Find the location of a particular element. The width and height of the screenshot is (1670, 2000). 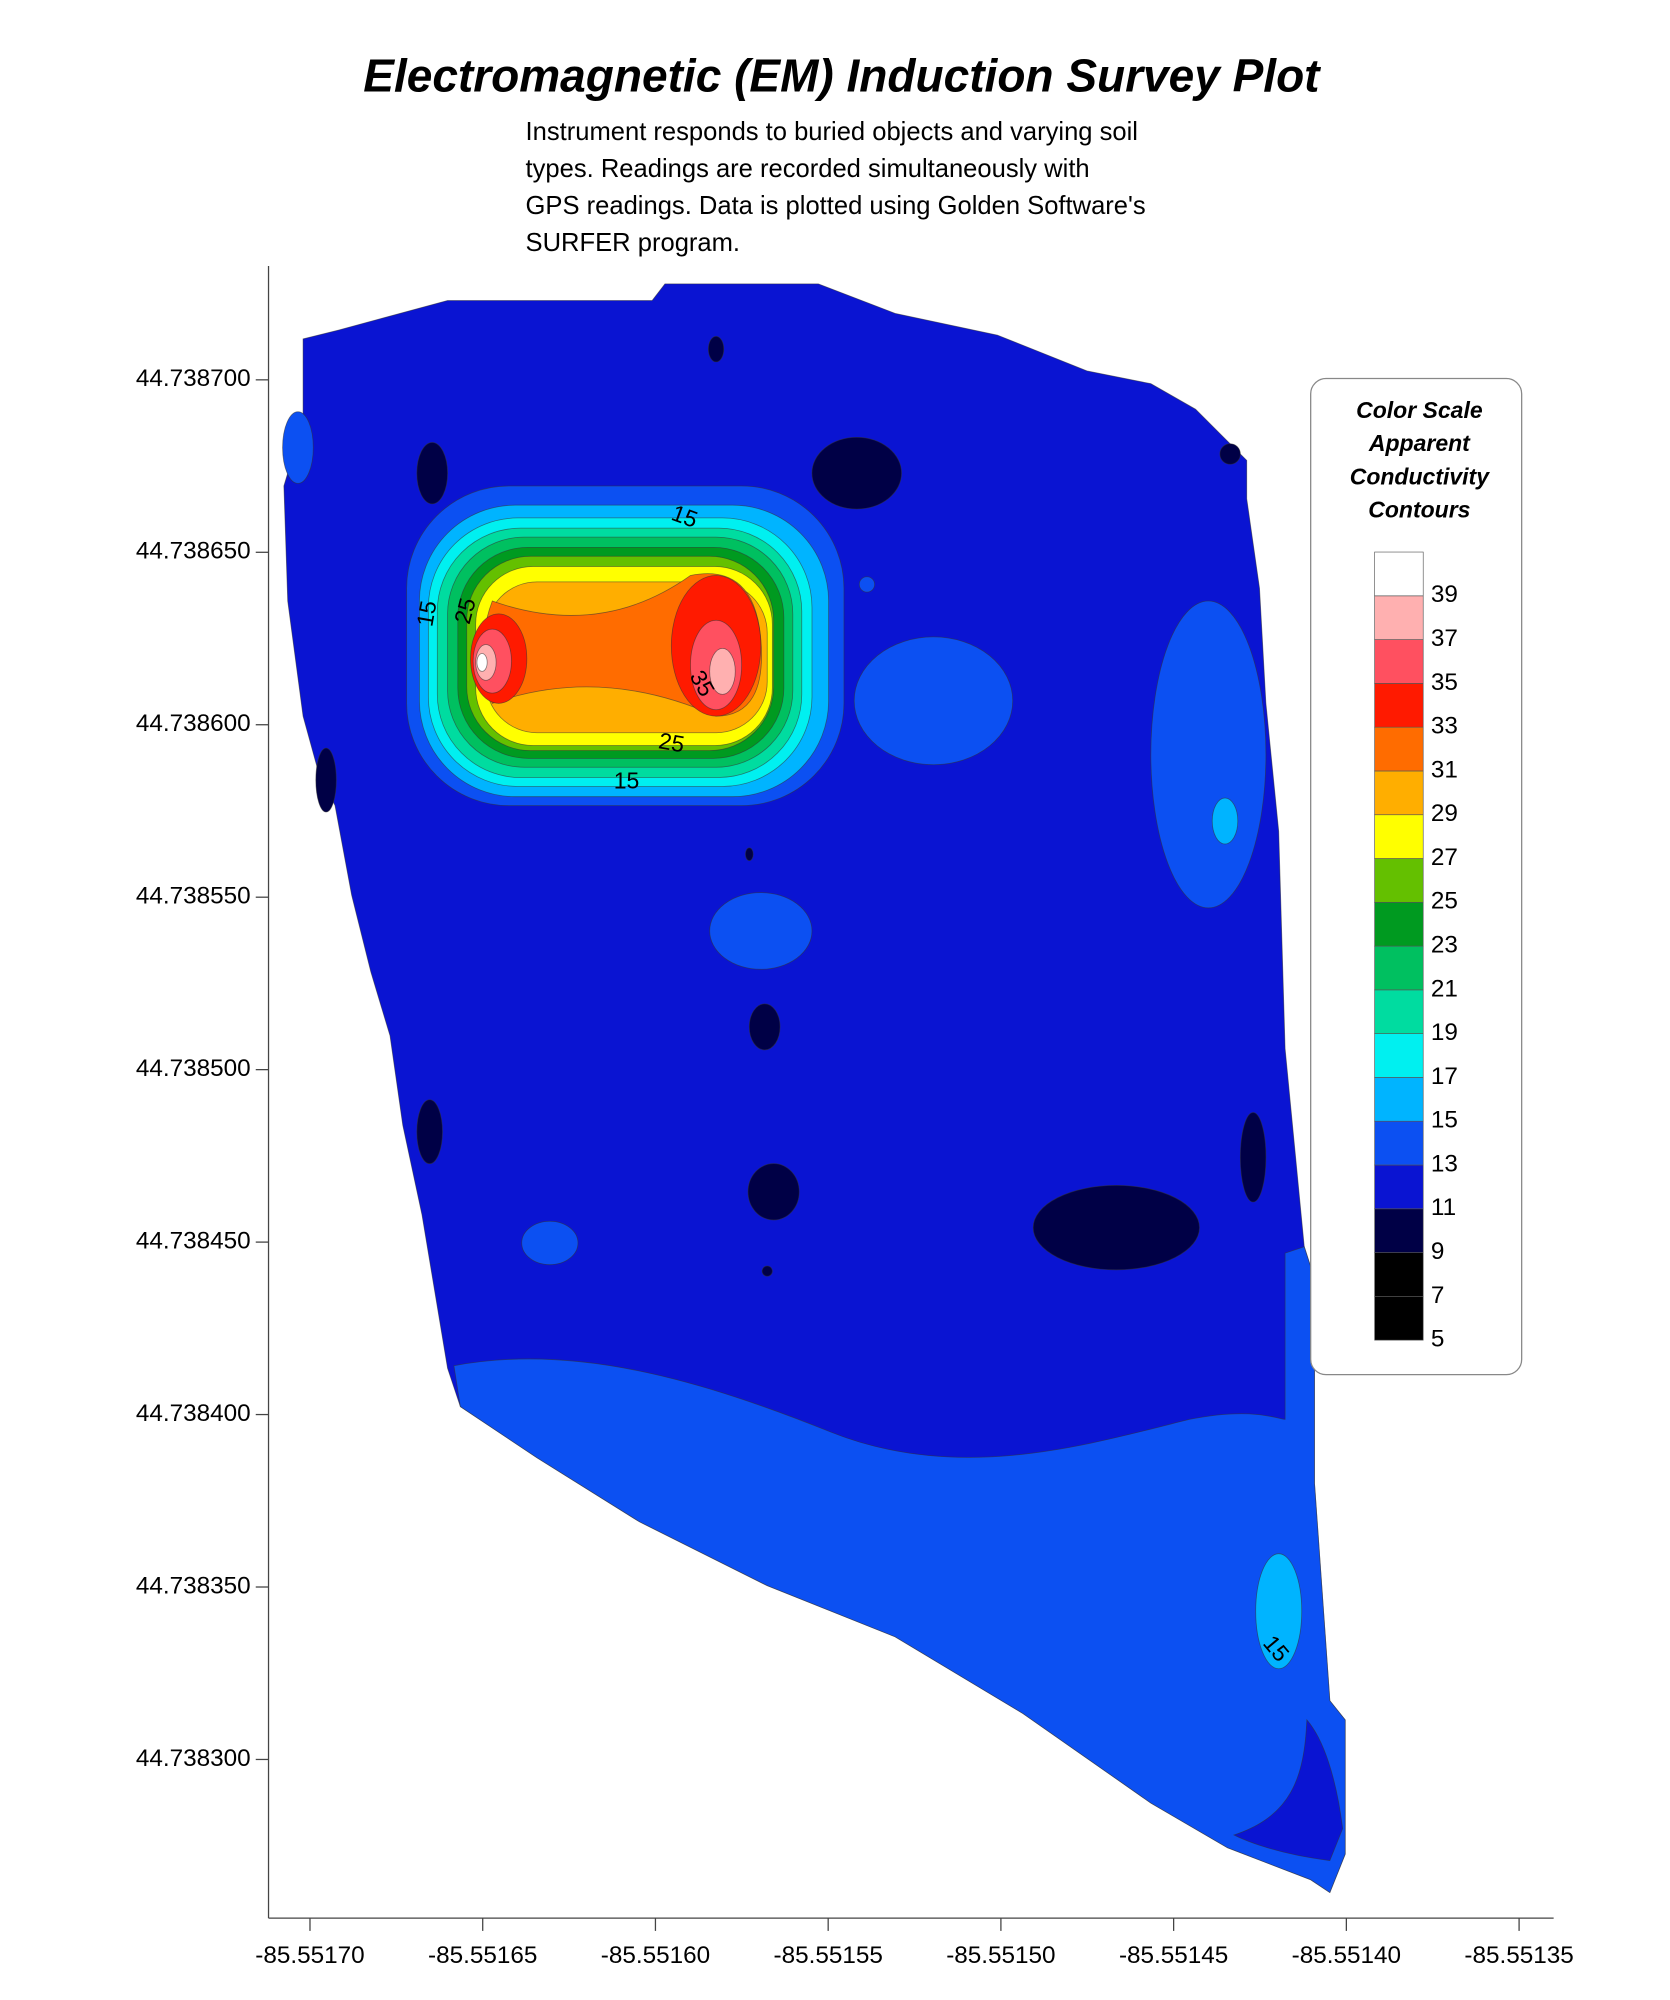

legend-title: Contours is located at coordinates (1419, 510).